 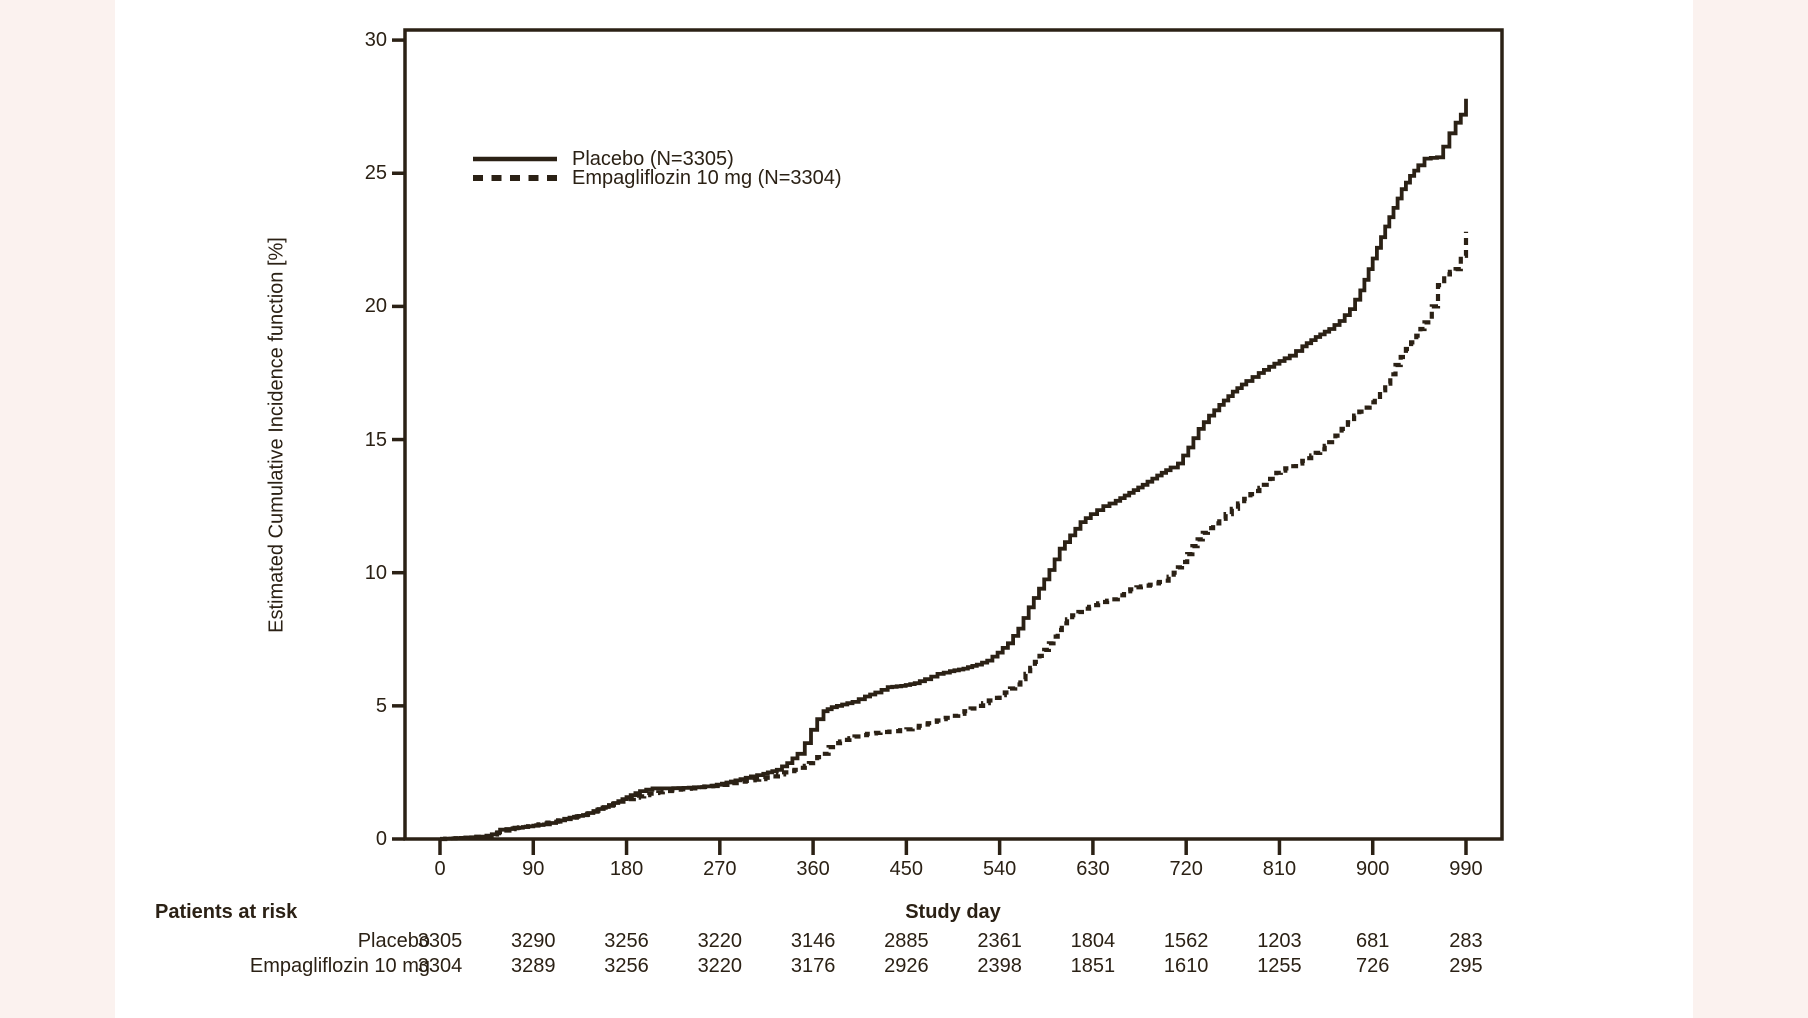 What do you see at coordinates (515, 178) in the screenshot?
I see `dashed-line-swatch-icon` at bounding box center [515, 178].